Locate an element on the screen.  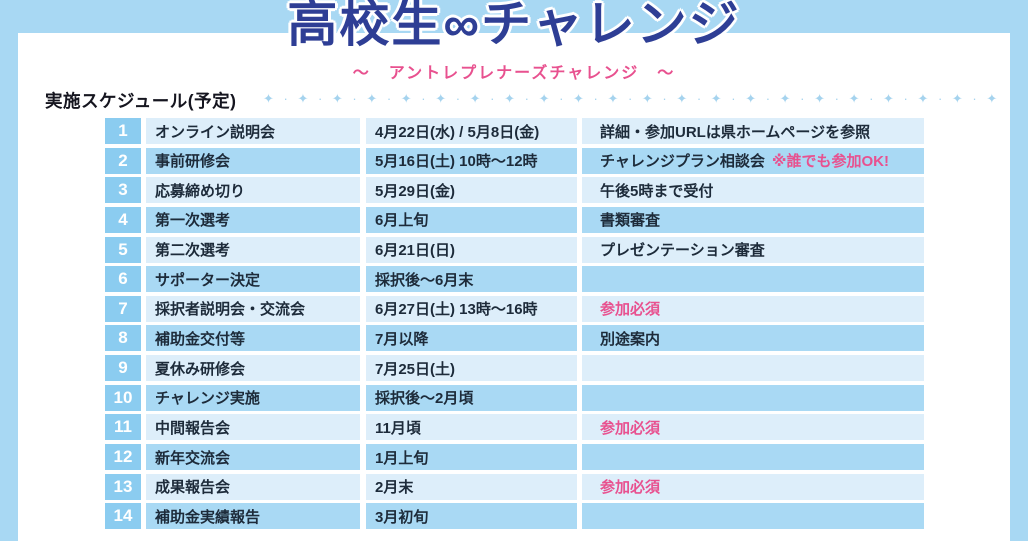
top-band is located at coordinates (514, 16).